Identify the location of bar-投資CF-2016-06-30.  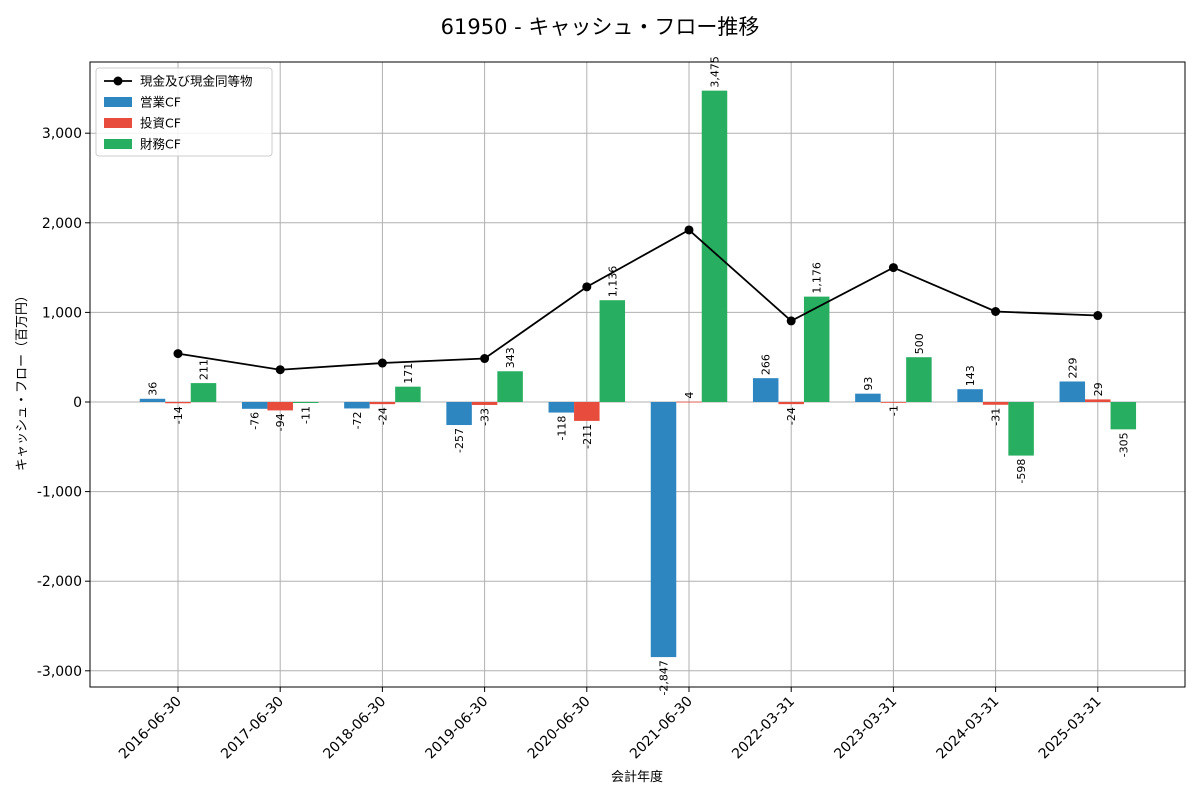
(178, 403).